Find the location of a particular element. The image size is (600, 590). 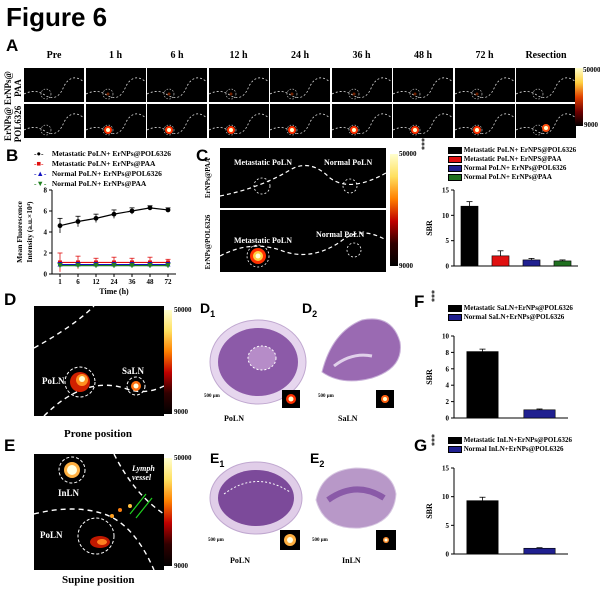

panel-c-row1-label: ErNPs@PAA is located at coordinates (208, 180).